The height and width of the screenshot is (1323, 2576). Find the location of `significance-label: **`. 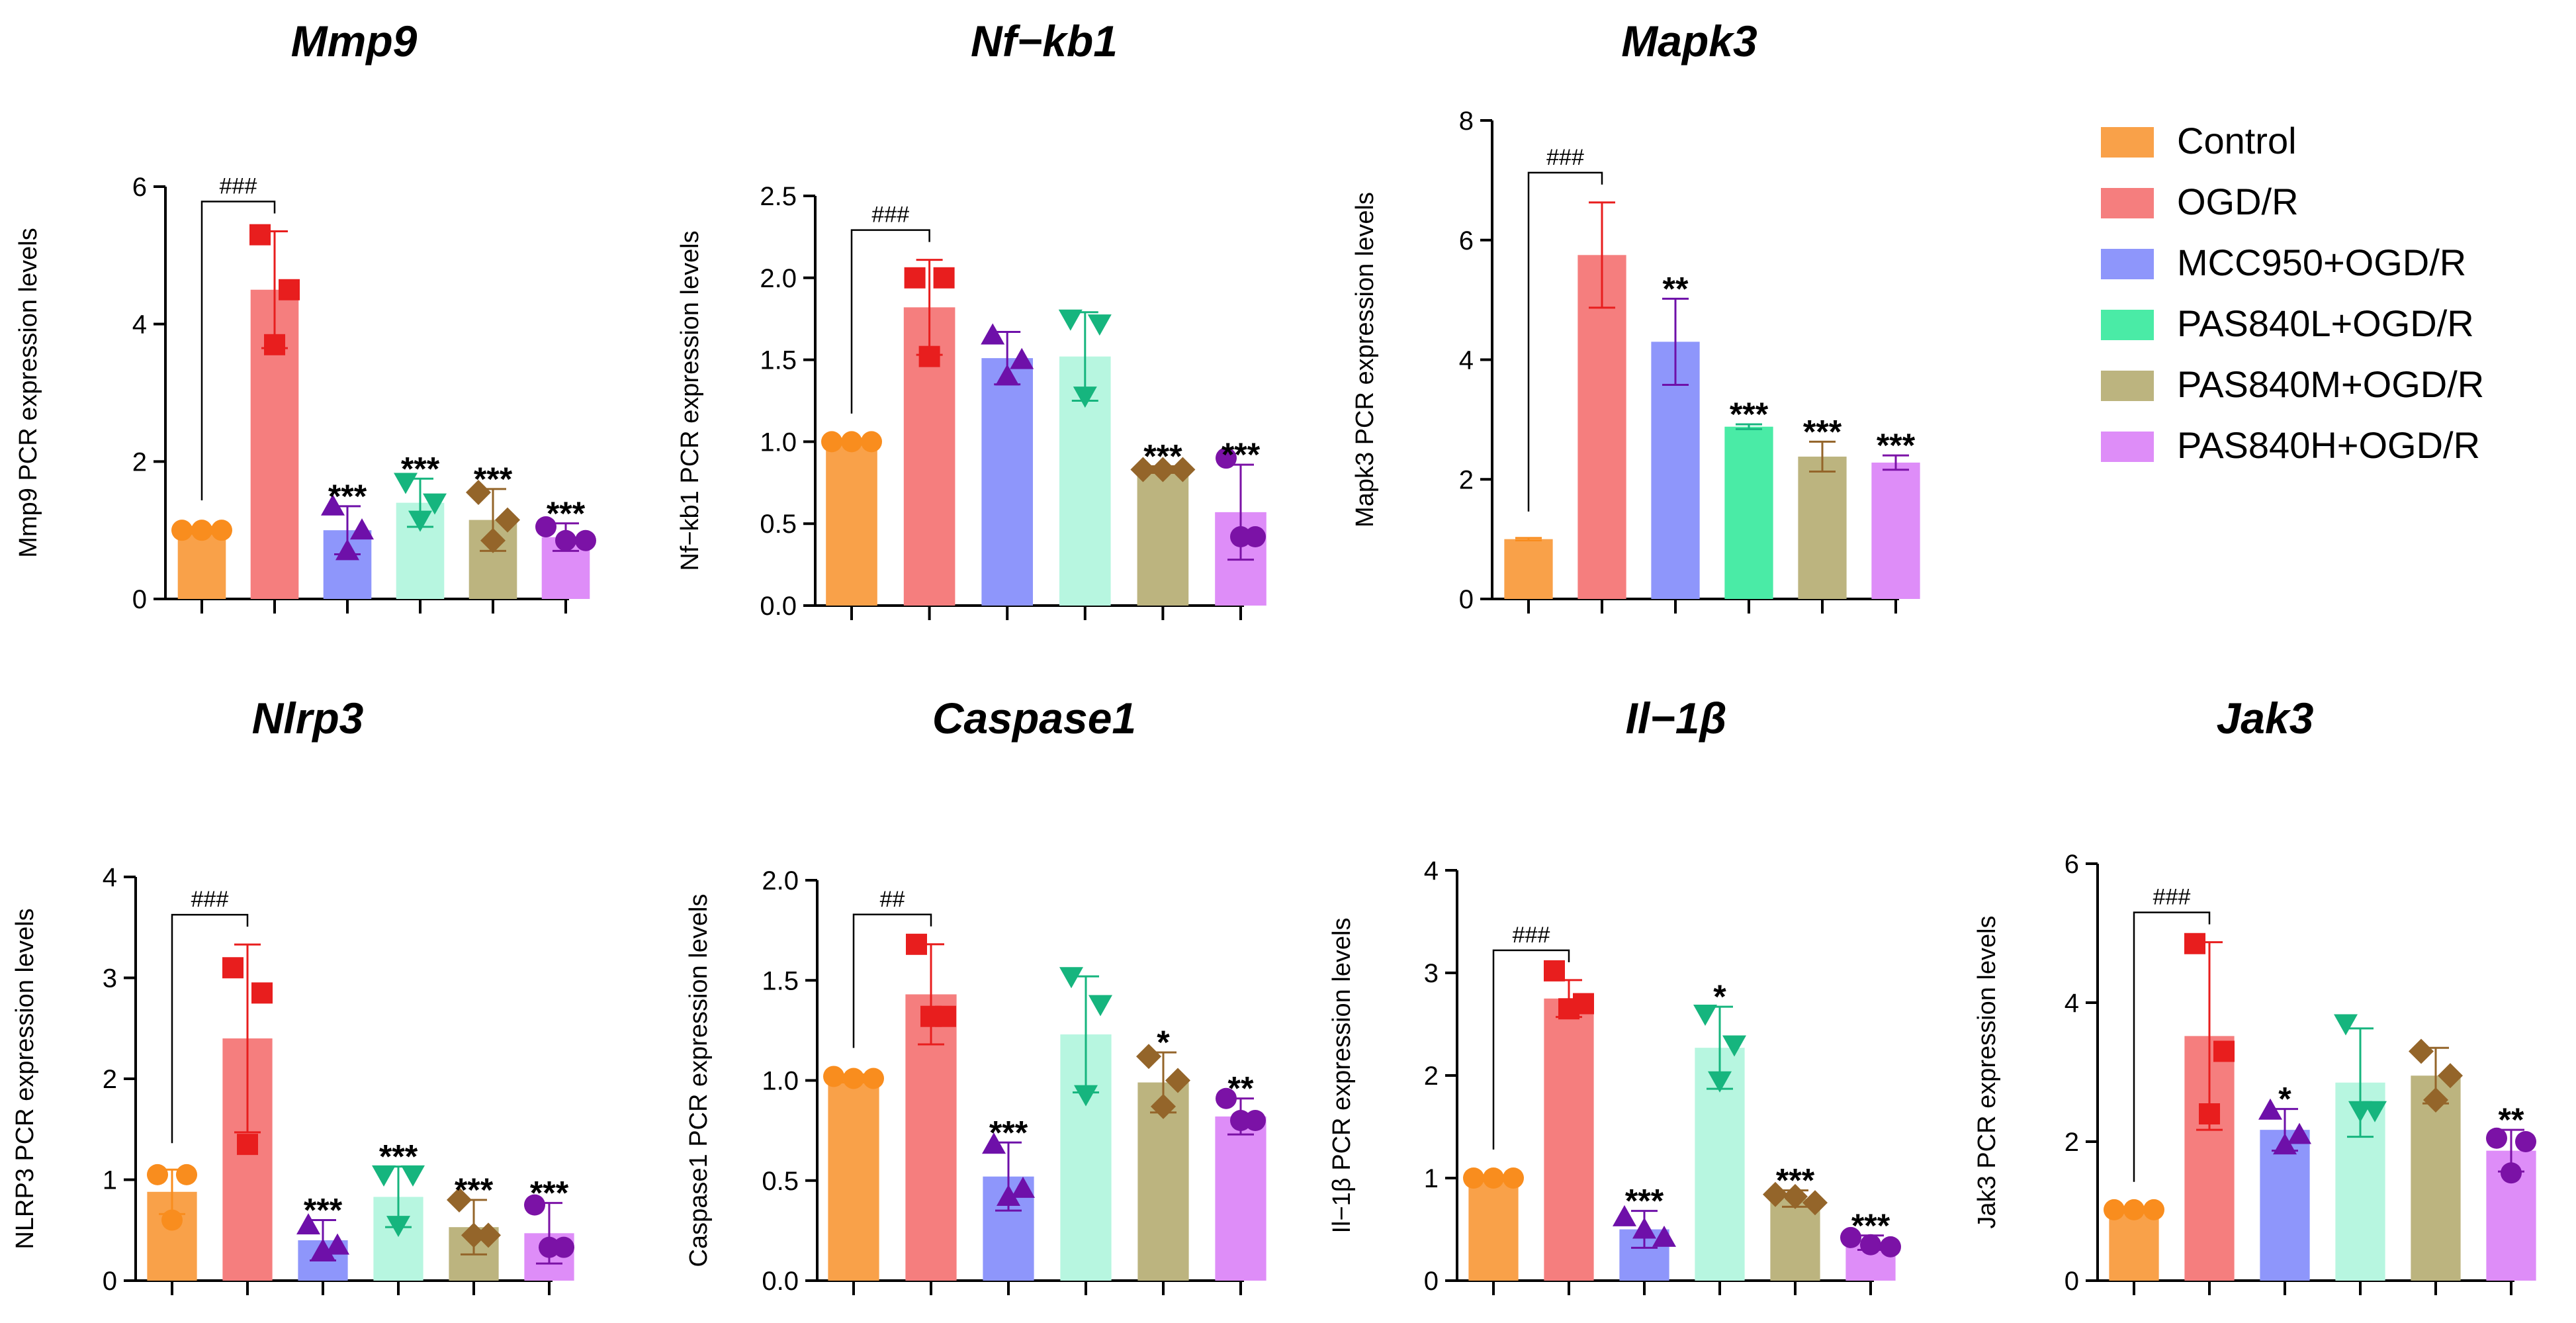

significance-label: ** is located at coordinates (1241, 1088).